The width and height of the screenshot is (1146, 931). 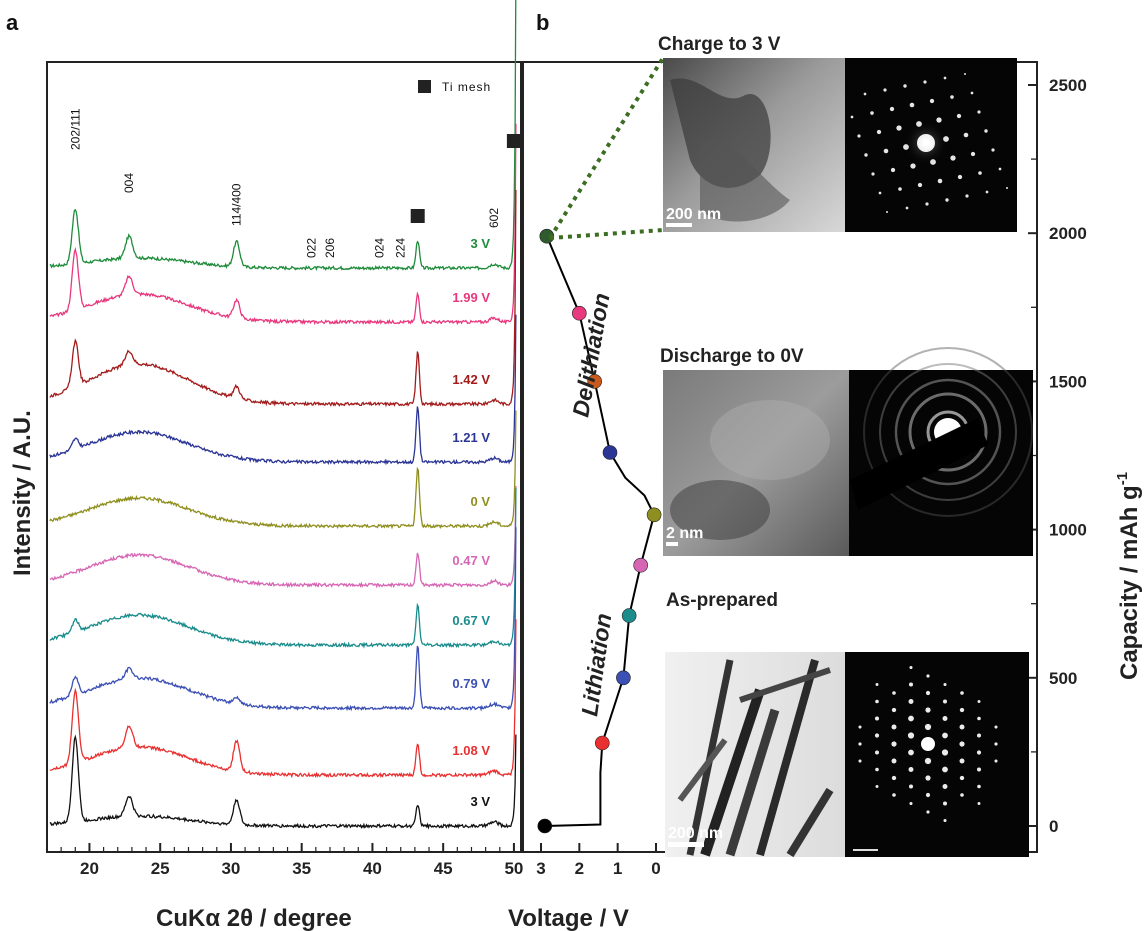 I want to click on scale-label-prepared: 200 nm, so click(x=695, y=833).